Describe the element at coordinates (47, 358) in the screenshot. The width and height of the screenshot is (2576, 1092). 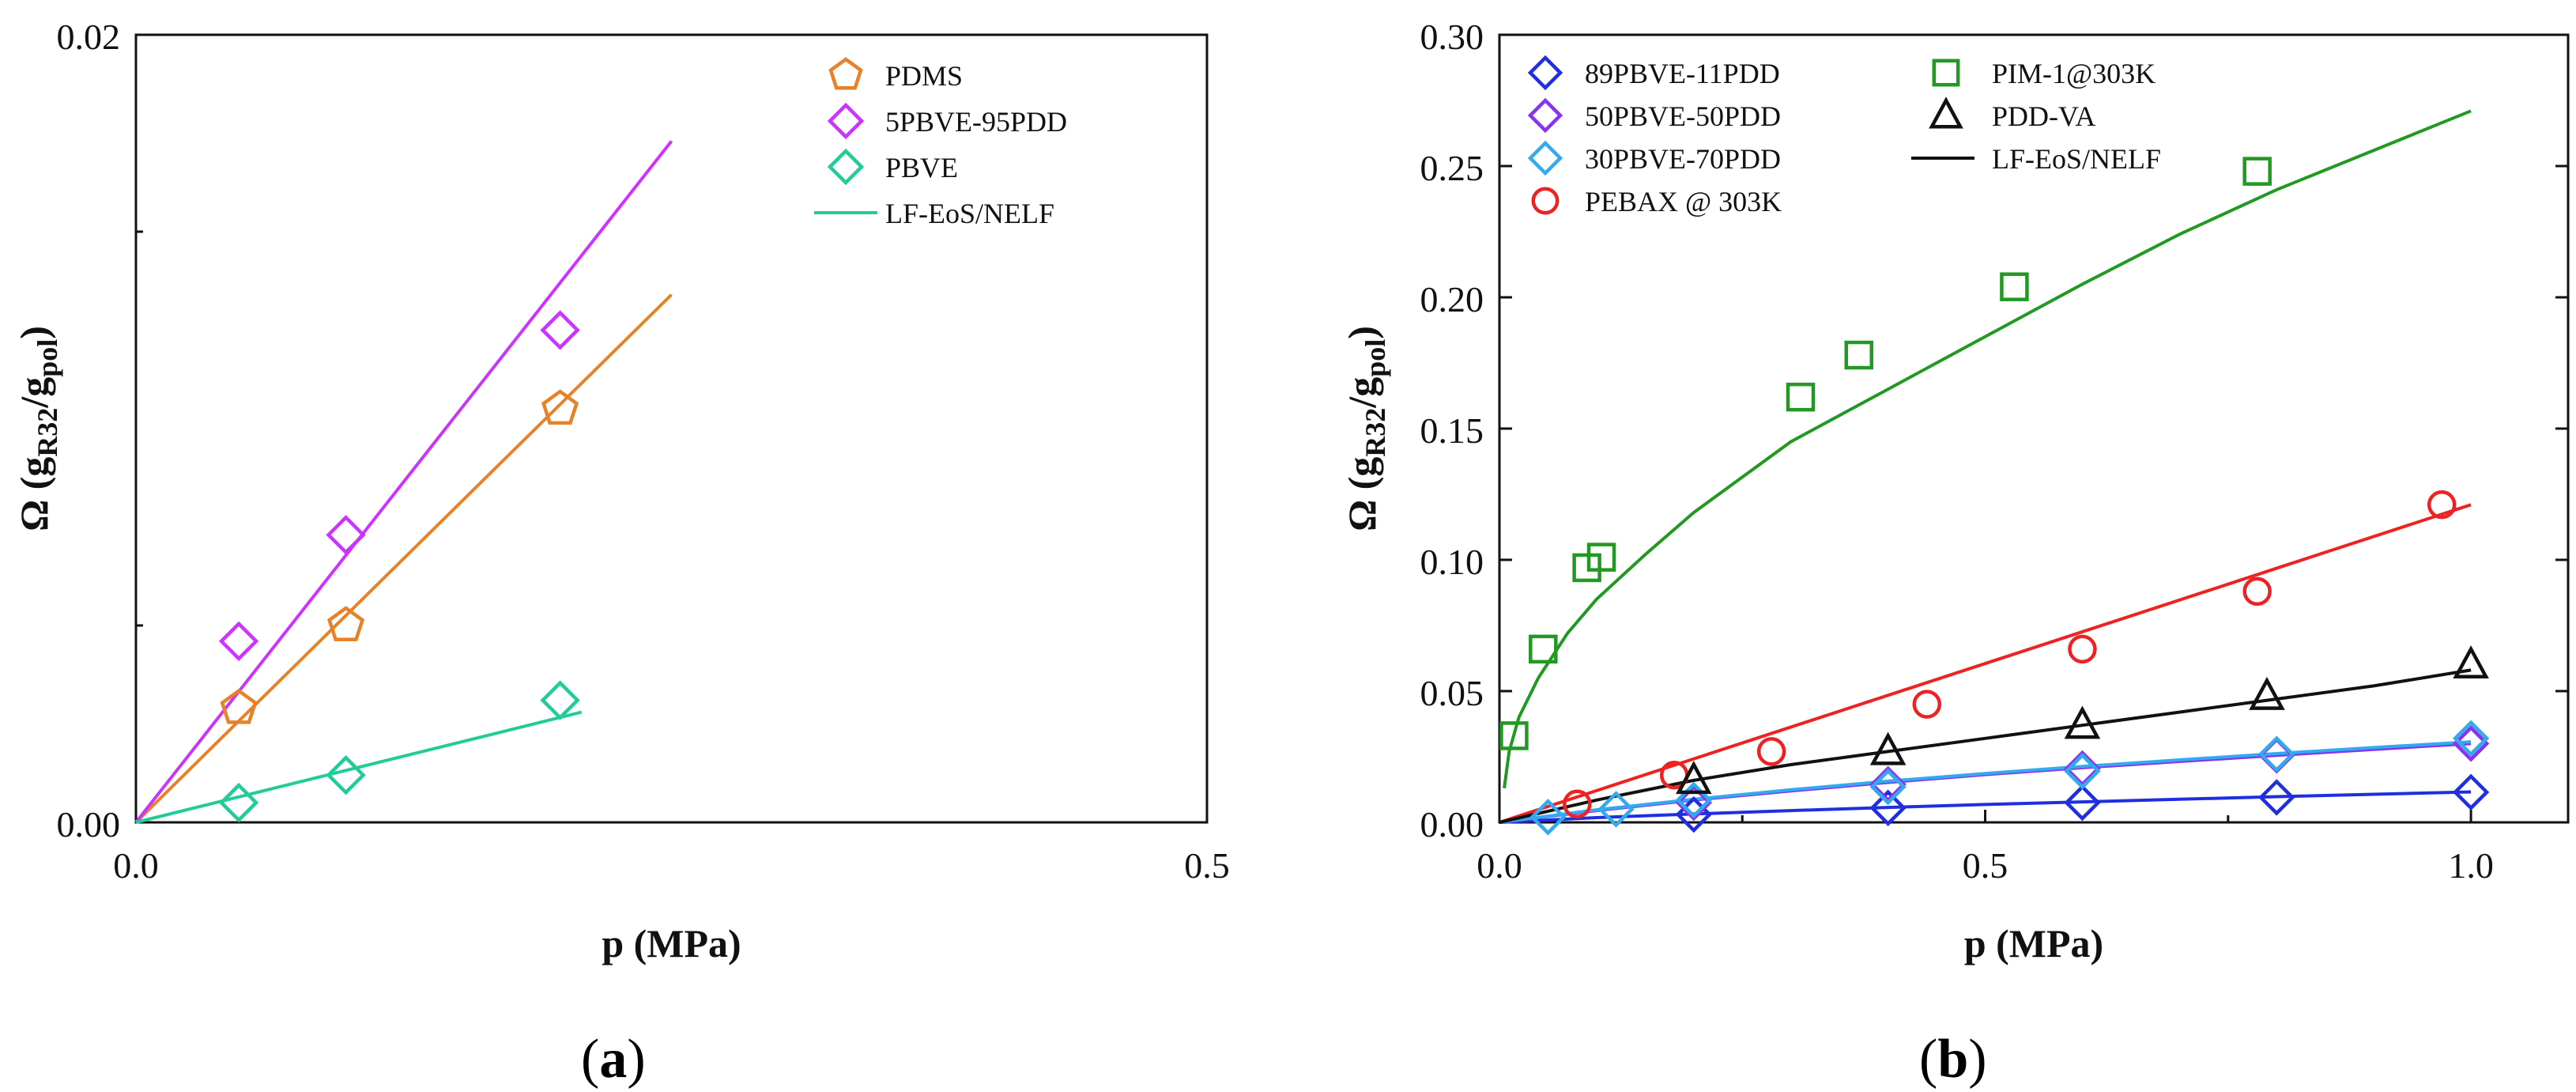
I see `panel-a-y-axis-label-part: pol` at that location.